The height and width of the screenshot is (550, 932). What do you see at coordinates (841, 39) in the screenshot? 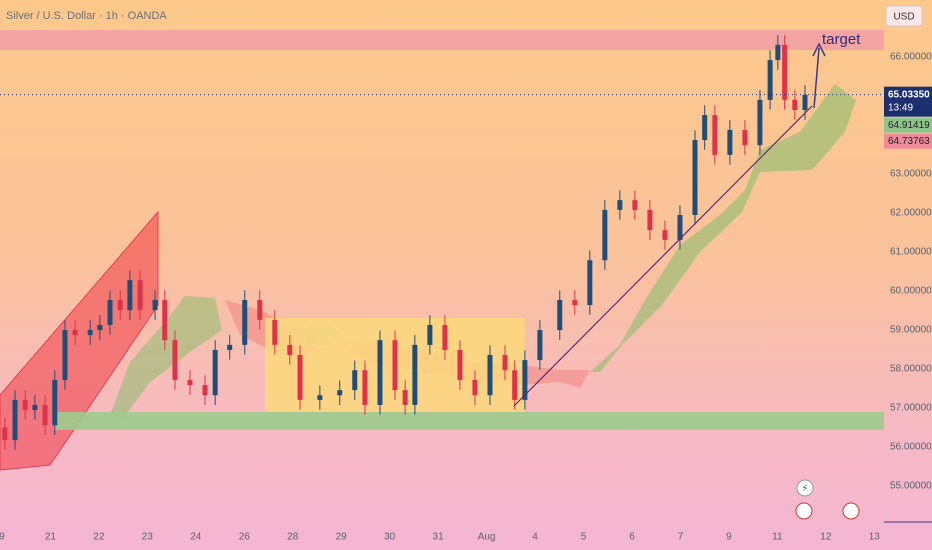
I see `target-label: target` at bounding box center [841, 39].